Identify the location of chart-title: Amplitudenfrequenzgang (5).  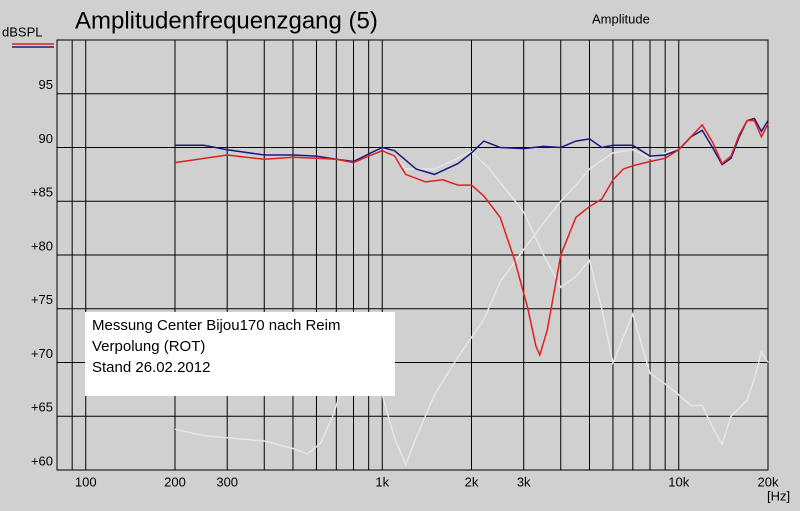
(226, 20).